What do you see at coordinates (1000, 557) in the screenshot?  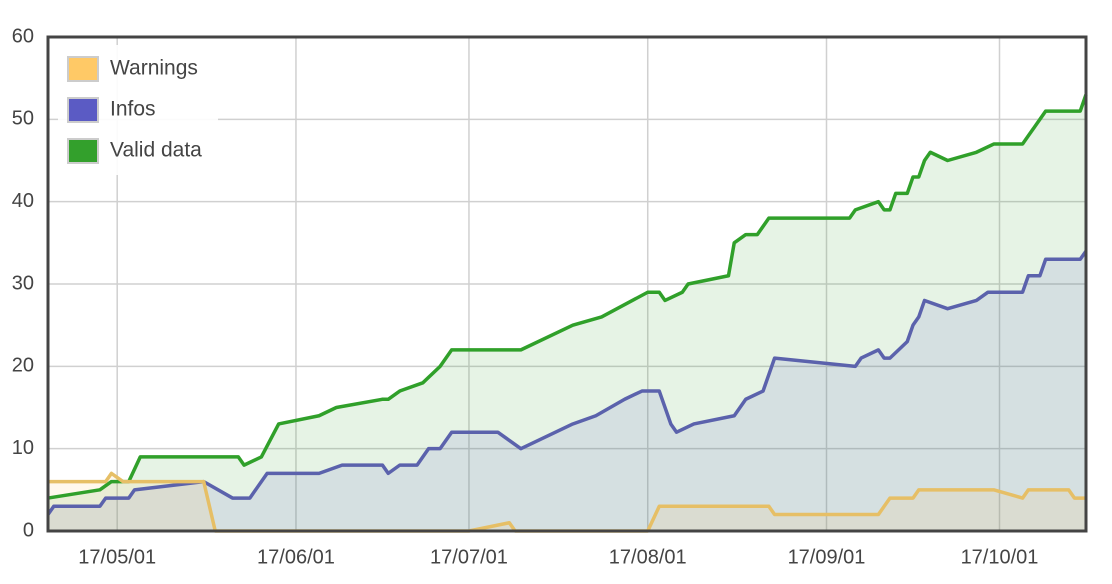 I see `x-tick-label: 17/10/01` at bounding box center [1000, 557].